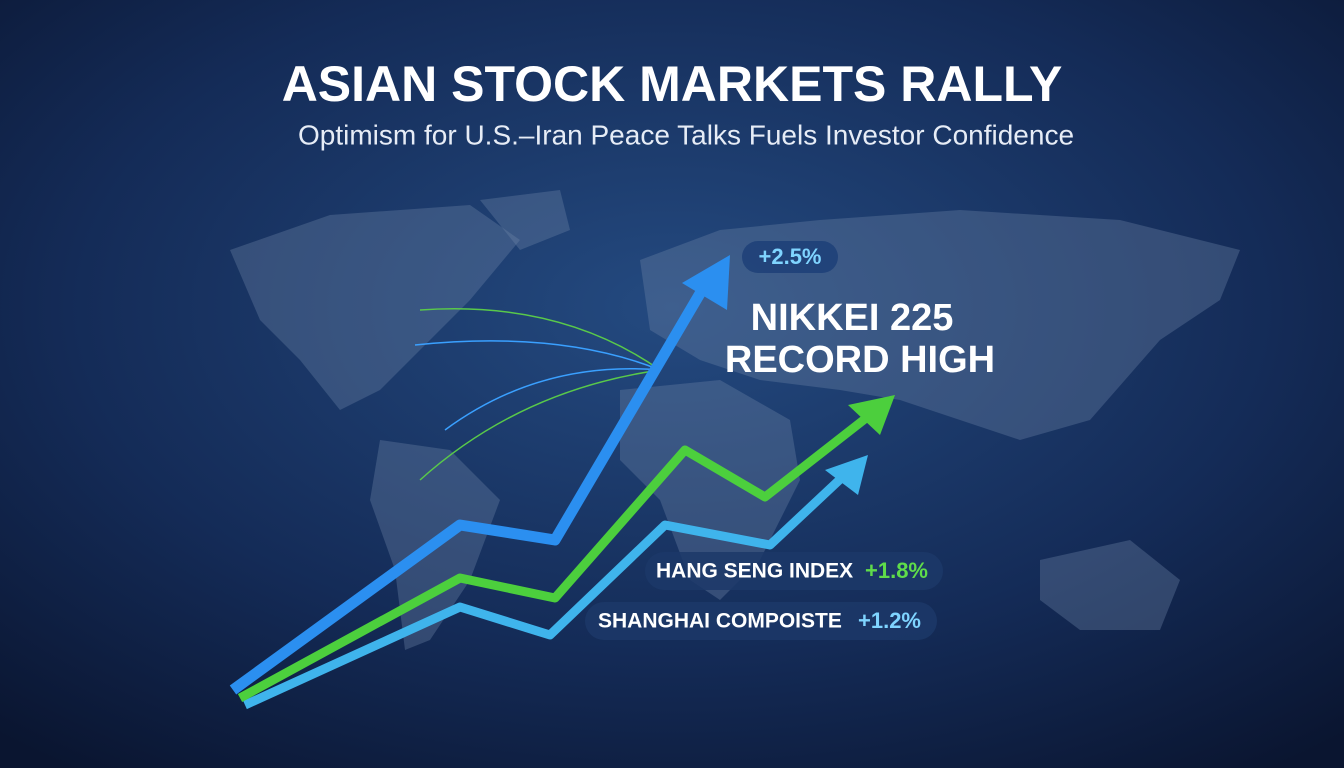  What do you see at coordinates (548, 588) in the screenshot?
I see `shanghai-arrow` at bounding box center [548, 588].